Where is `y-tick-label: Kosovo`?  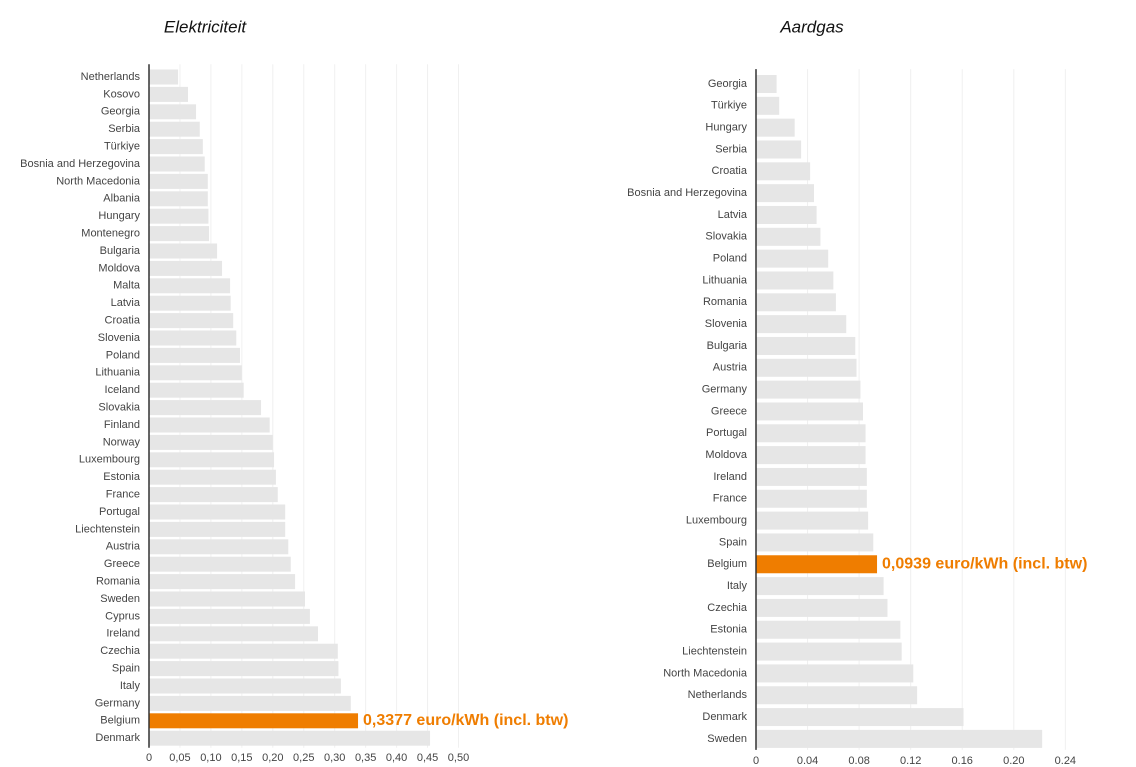
y-tick-label: Kosovo is located at coordinates (121, 94).